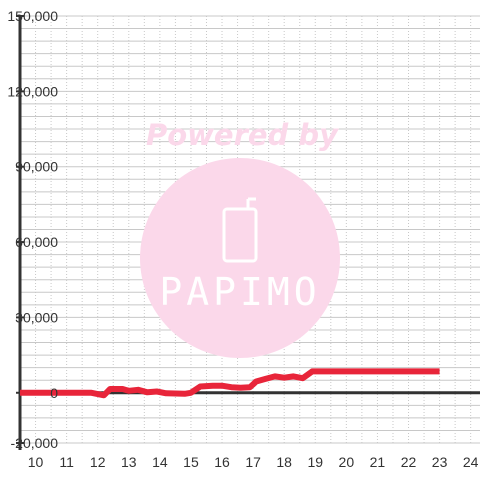  I want to click on y-tick-label: 0, so click(54, 393).